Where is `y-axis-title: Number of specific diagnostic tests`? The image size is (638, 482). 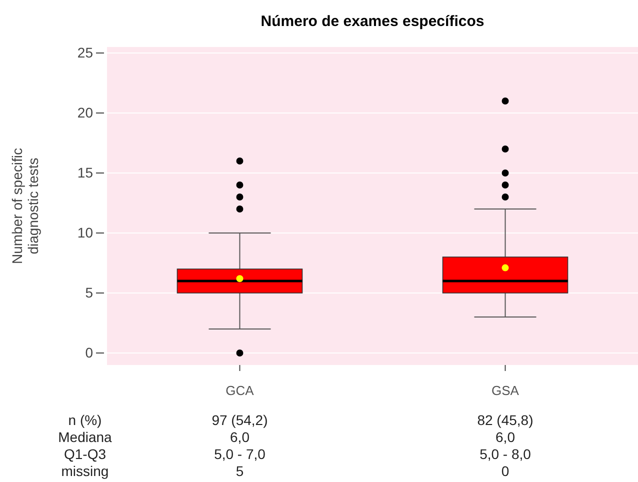
y-axis-title: Number of specific diagnostic tests is located at coordinates (25, 206).